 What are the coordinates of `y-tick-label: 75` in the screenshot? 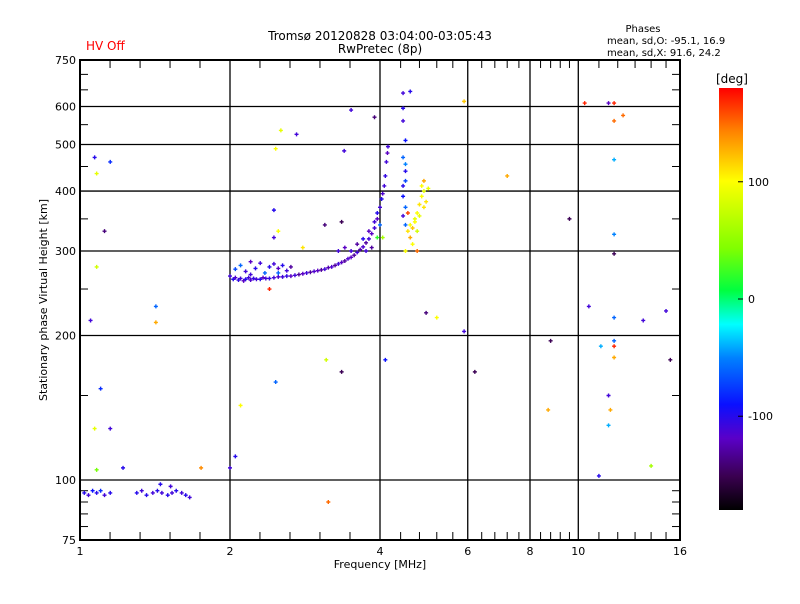 It's located at (69, 540).